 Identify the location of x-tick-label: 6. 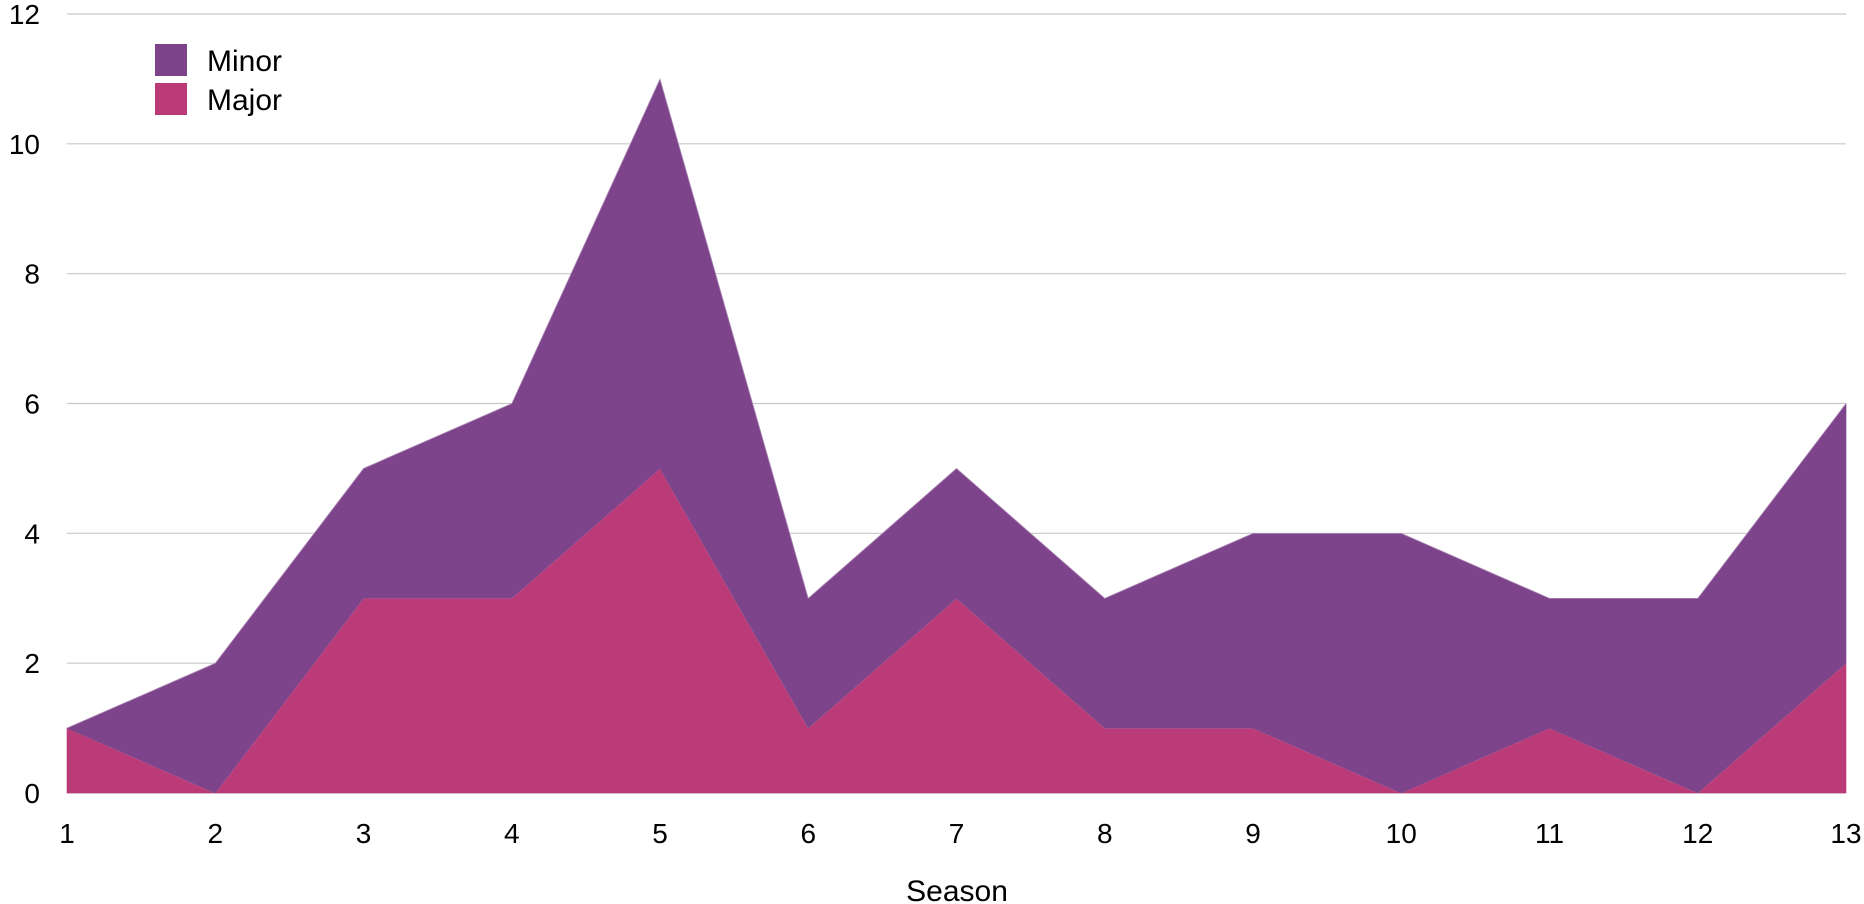
(808, 833).